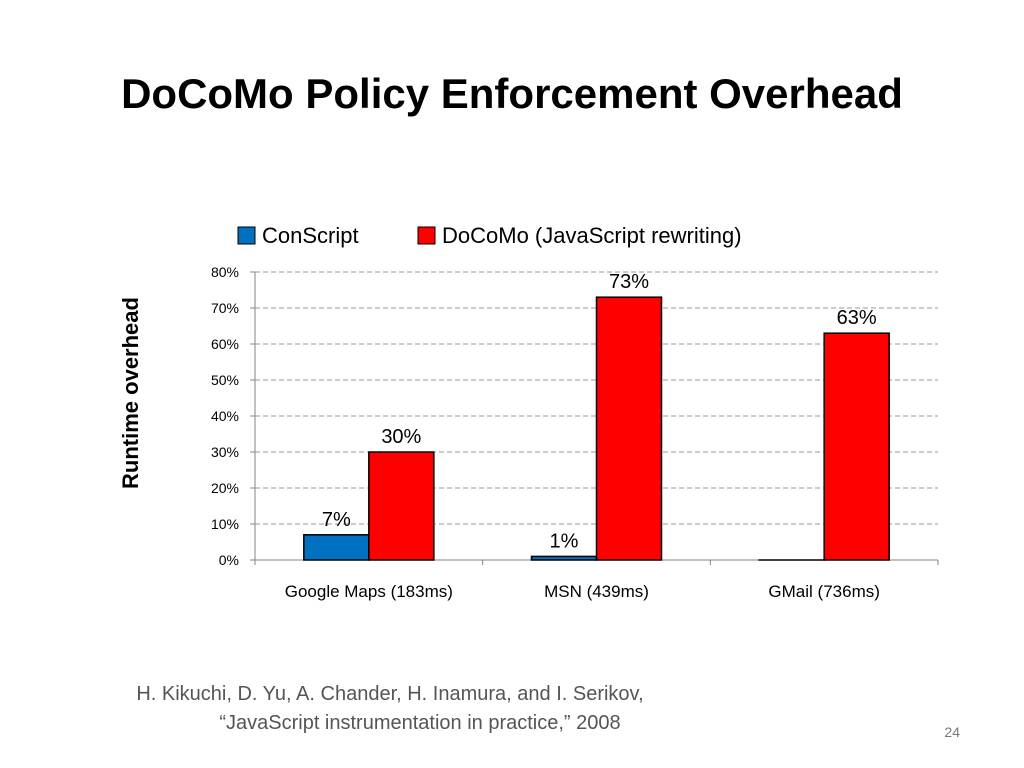  I want to click on y-tick-label: 80%, so click(225, 272).